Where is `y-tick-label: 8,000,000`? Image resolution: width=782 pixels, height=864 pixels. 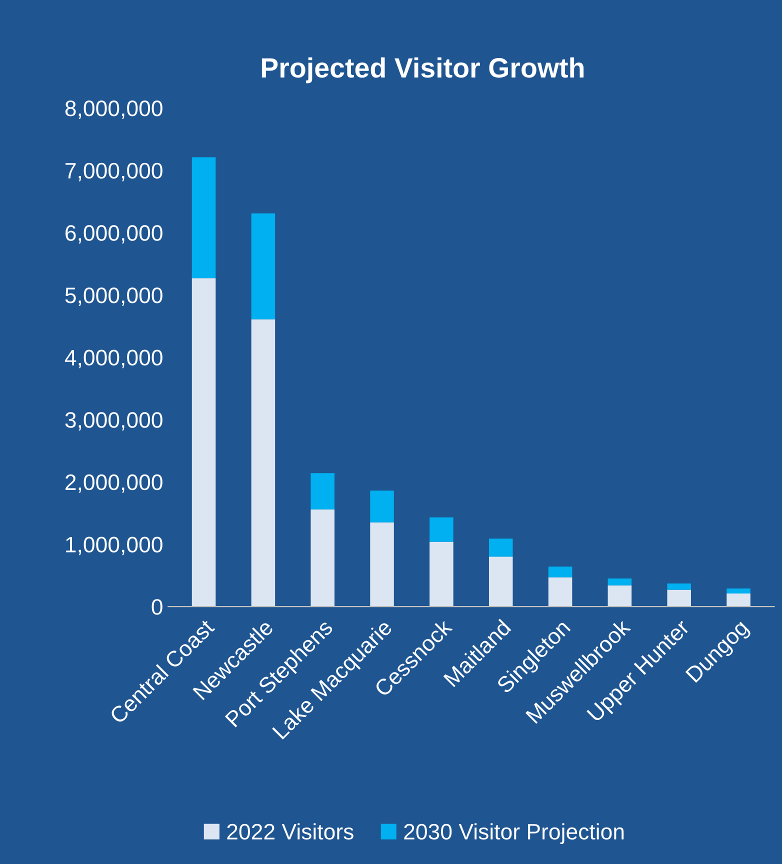 y-tick-label: 8,000,000 is located at coordinates (113, 109).